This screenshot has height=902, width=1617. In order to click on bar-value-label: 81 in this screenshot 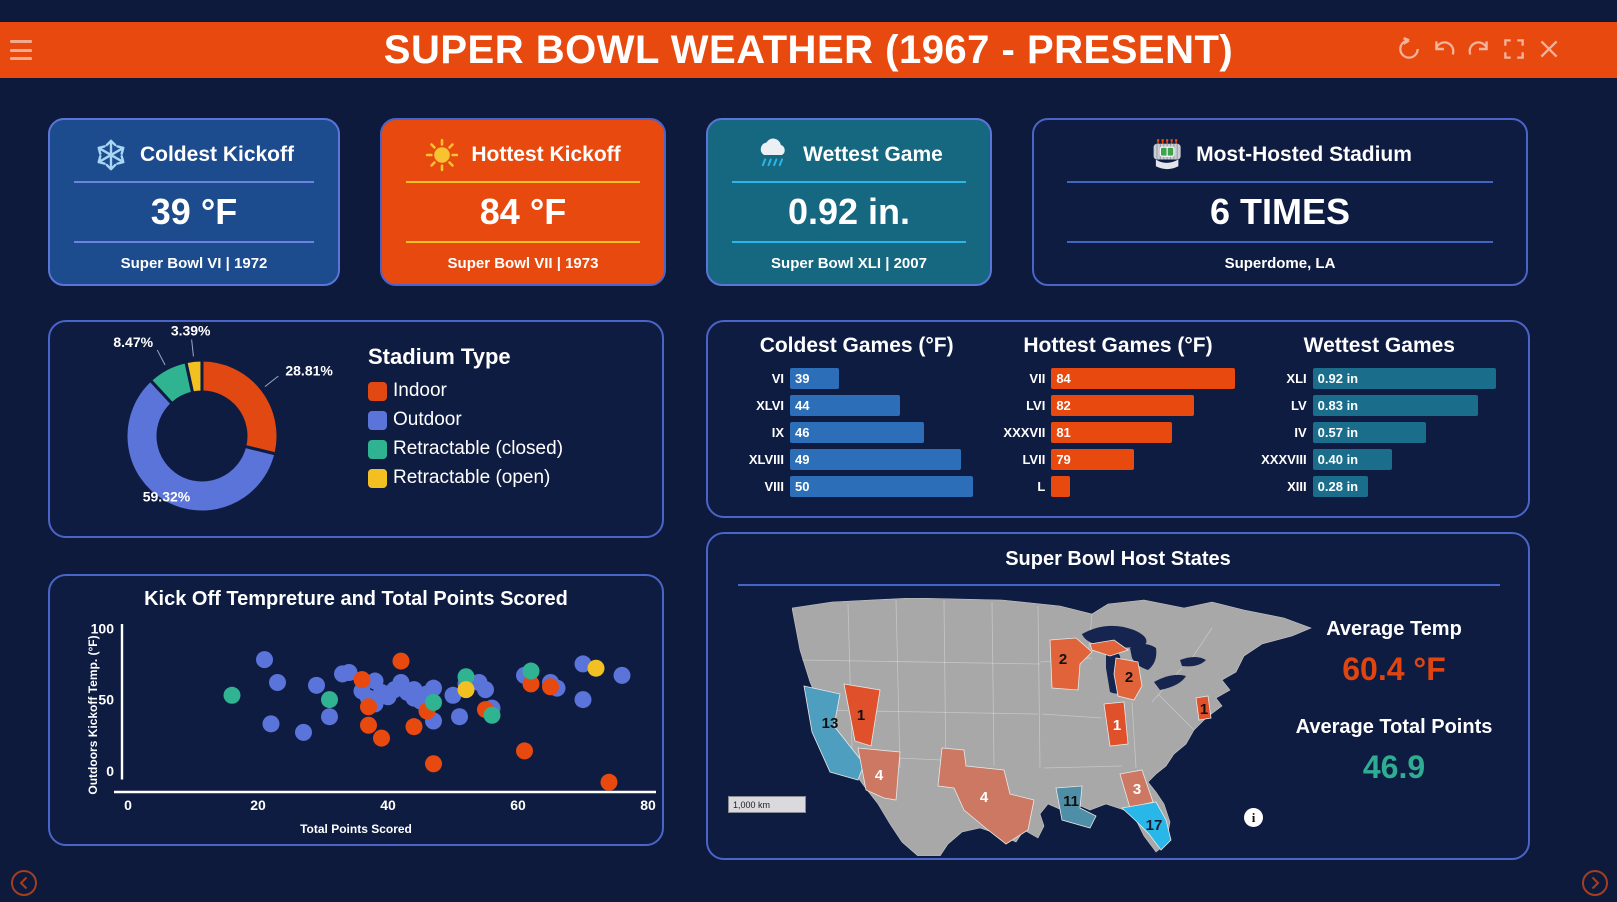, I will do `click(1063, 432)`.